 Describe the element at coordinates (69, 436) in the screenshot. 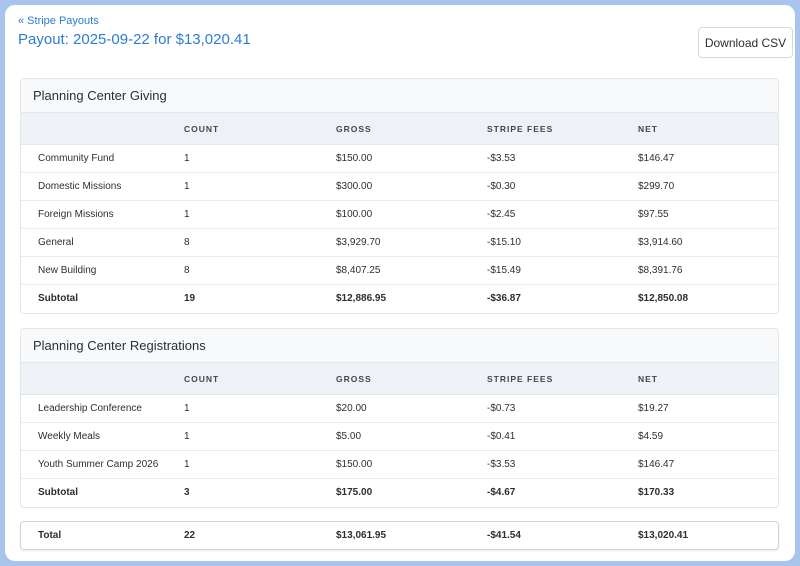

I see `row-name: Weekly Meals` at that location.